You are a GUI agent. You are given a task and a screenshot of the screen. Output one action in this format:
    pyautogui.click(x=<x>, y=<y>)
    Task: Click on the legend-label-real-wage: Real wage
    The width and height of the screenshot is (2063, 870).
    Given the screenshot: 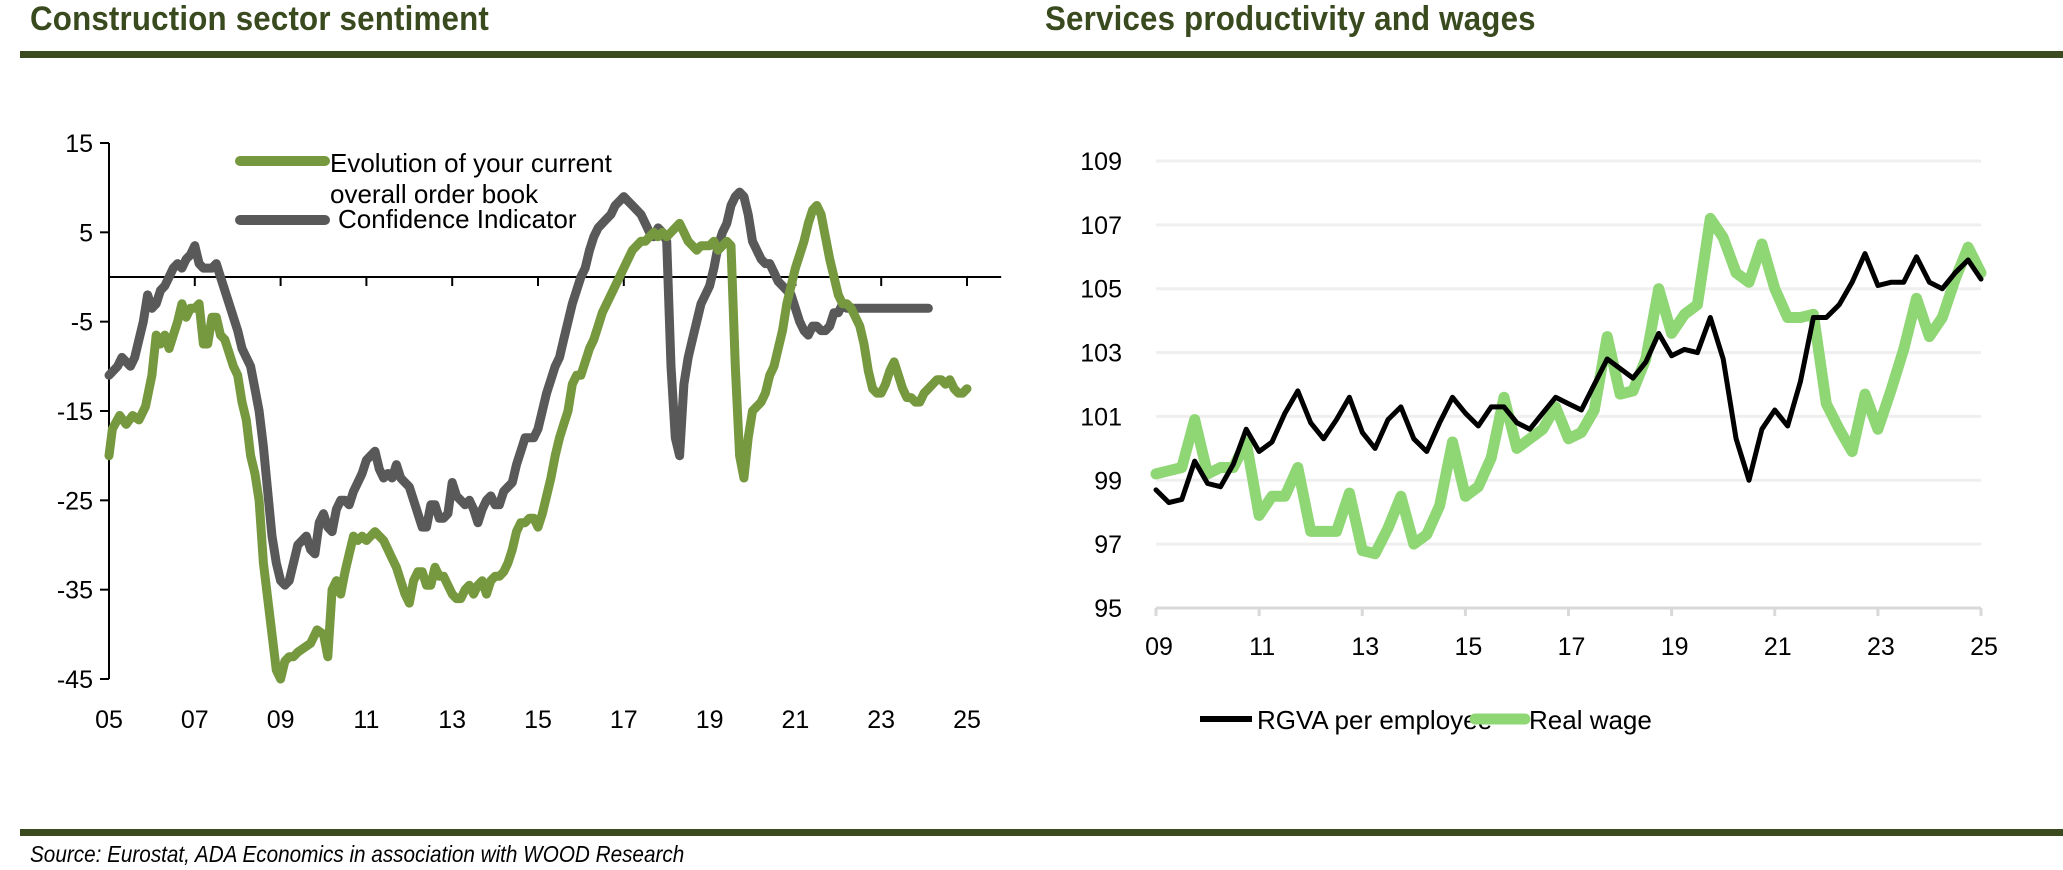 What is the action you would take?
    pyautogui.click(x=1590, y=720)
    